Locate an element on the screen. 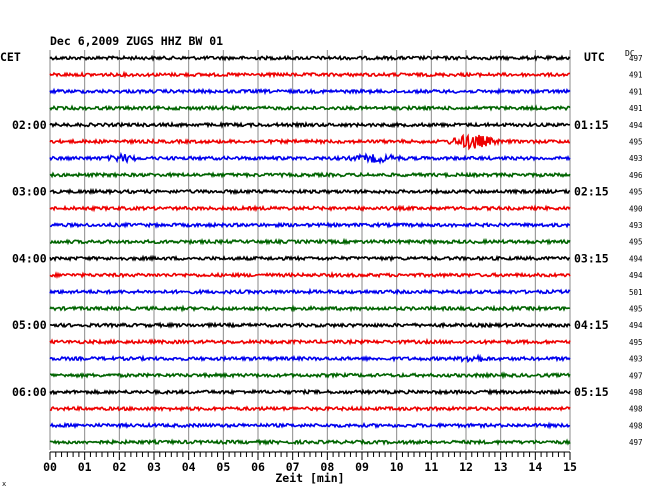 This screenshot has height=494, width=650. right-time-label: 05:15 is located at coordinates (591, 392).